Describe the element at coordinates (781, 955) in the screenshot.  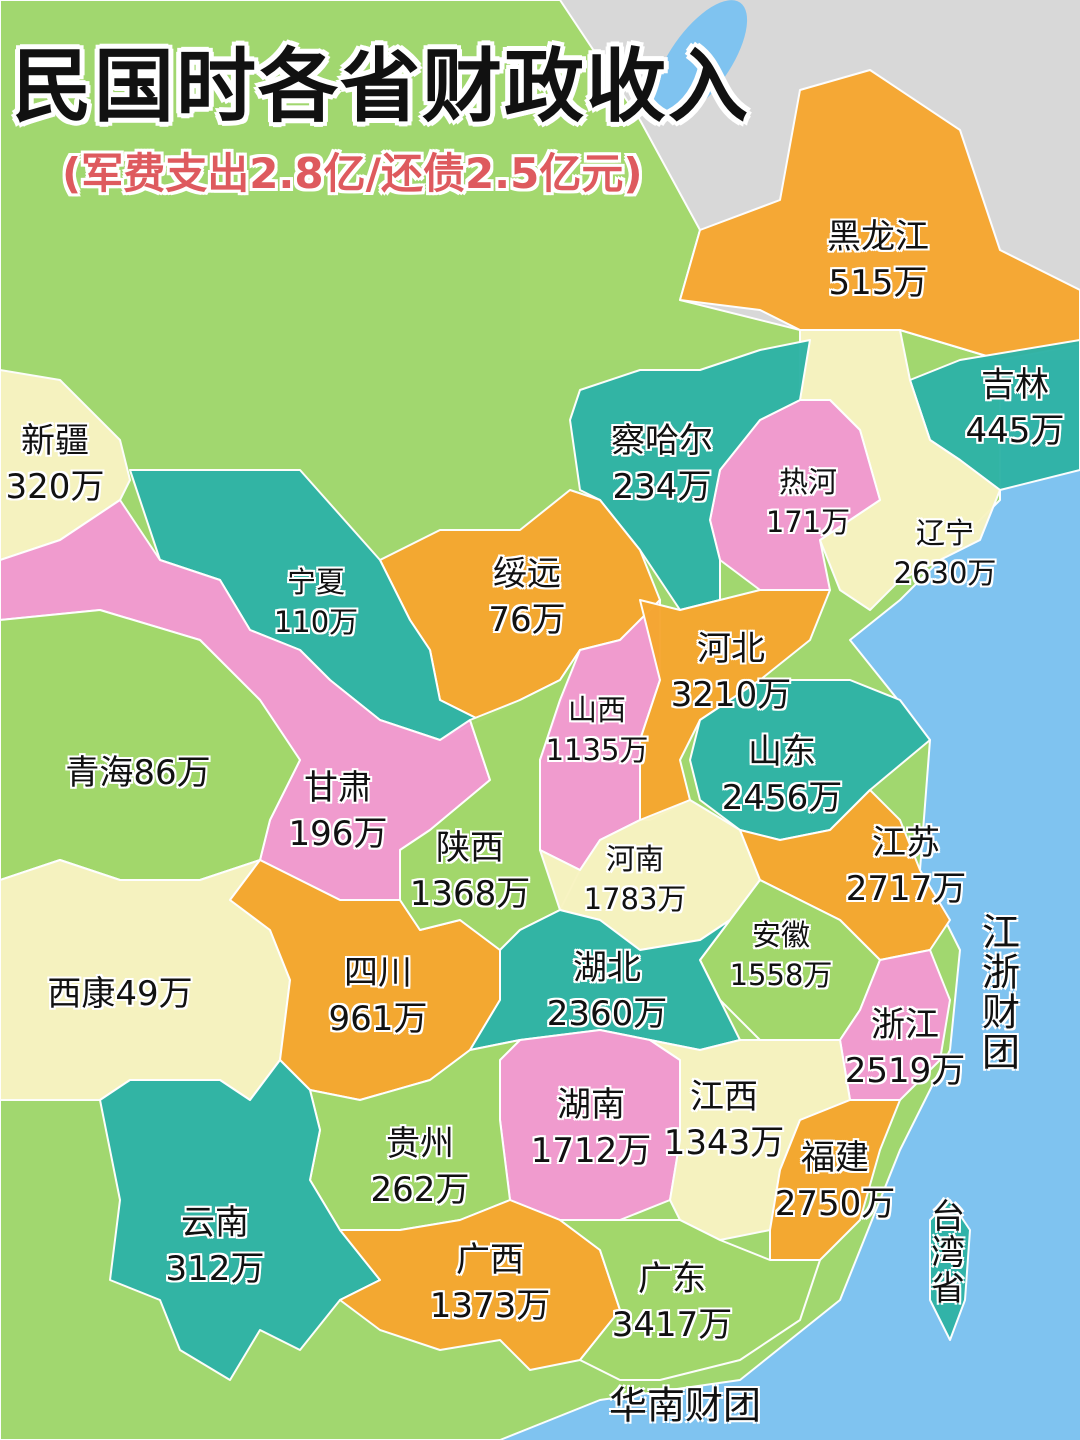
I see `label-anhui: 安徽 1558万` at that location.